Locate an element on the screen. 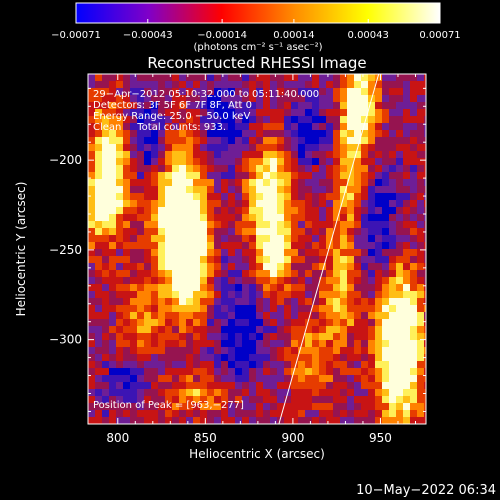 The image size is (500, 500). colorbar-tick-label: 0.00071 is located at coordinates (439, 35).